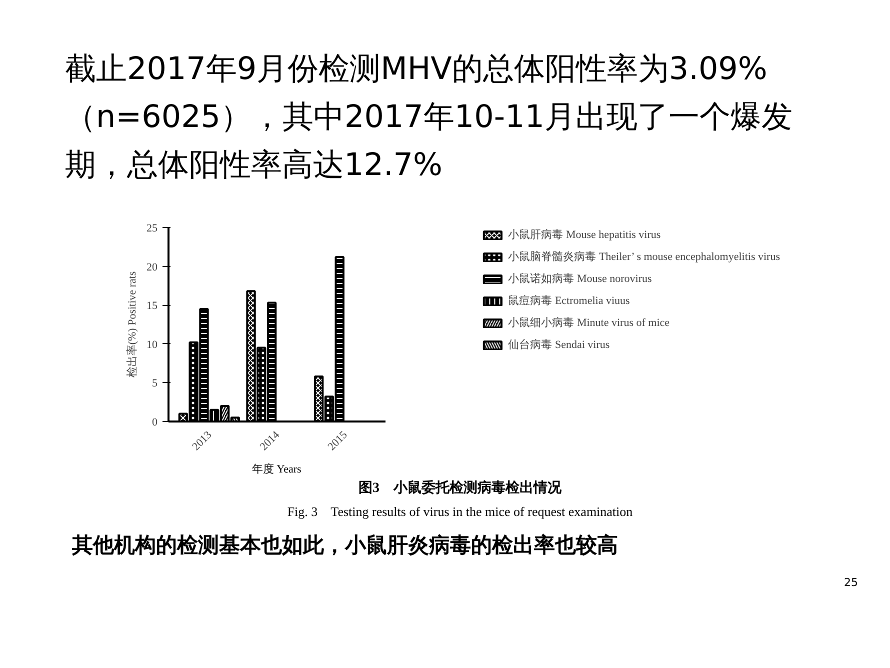 This screenshot has height=668, width=890. I want to click on text: 其他机构的检测基本也如此，小鼠肝炎病毒的检出率也较高, so click(345, 545).